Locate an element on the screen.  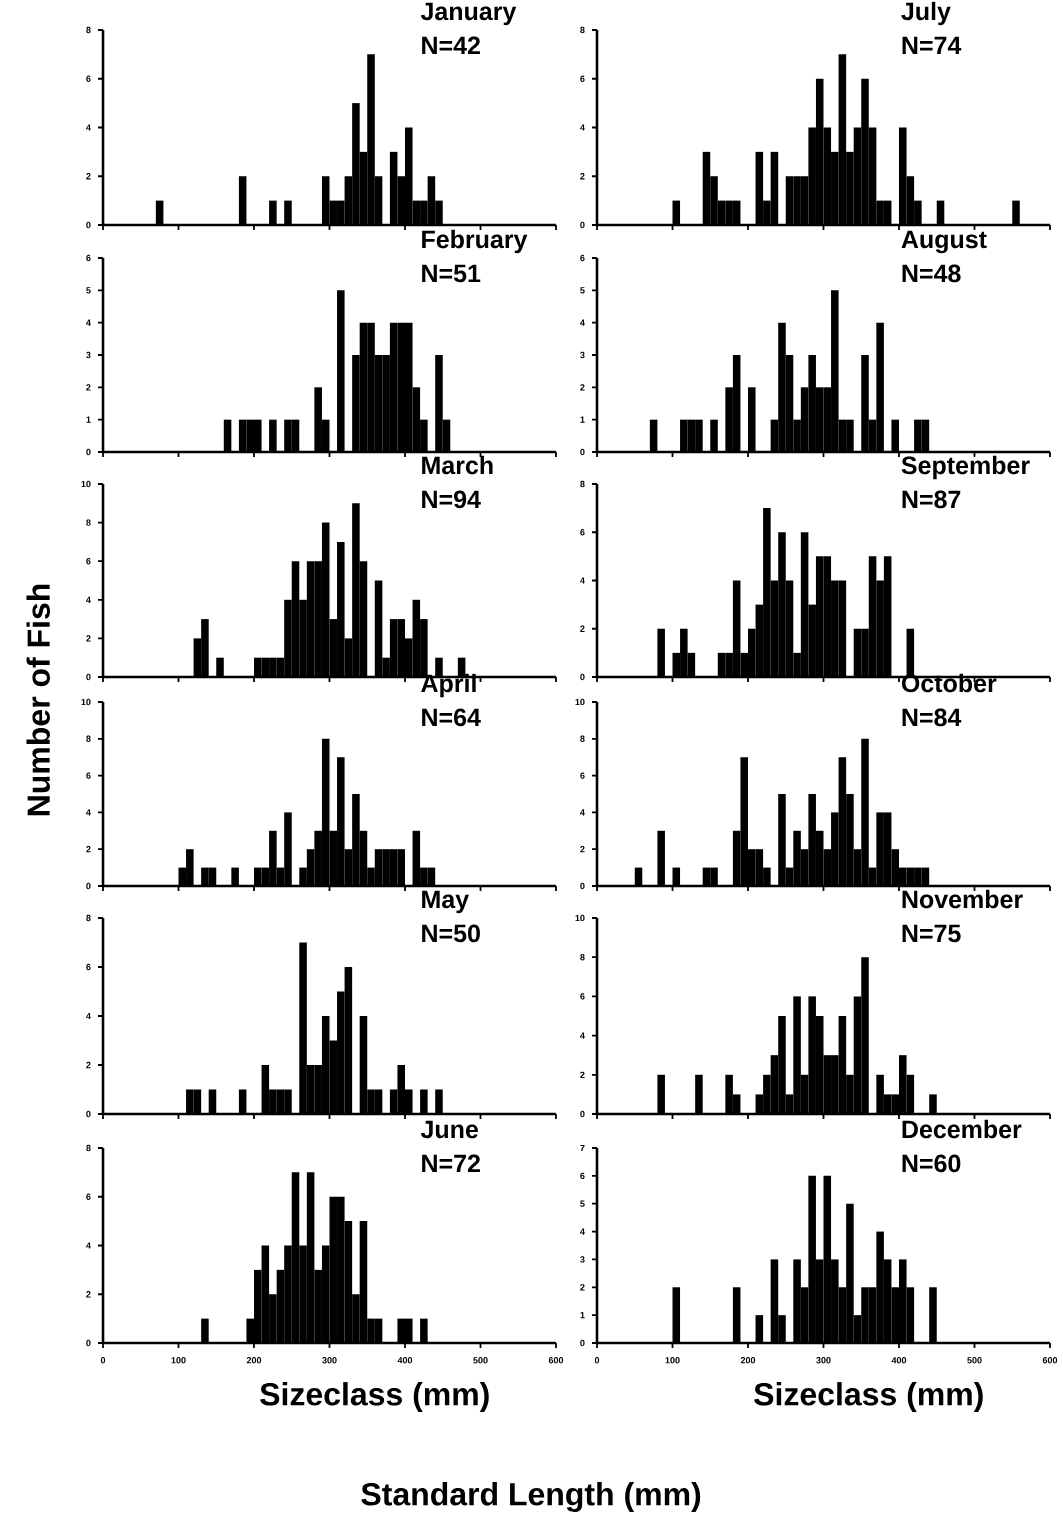
chart-subtitle: N=87 is located at coordinates (931, 499).